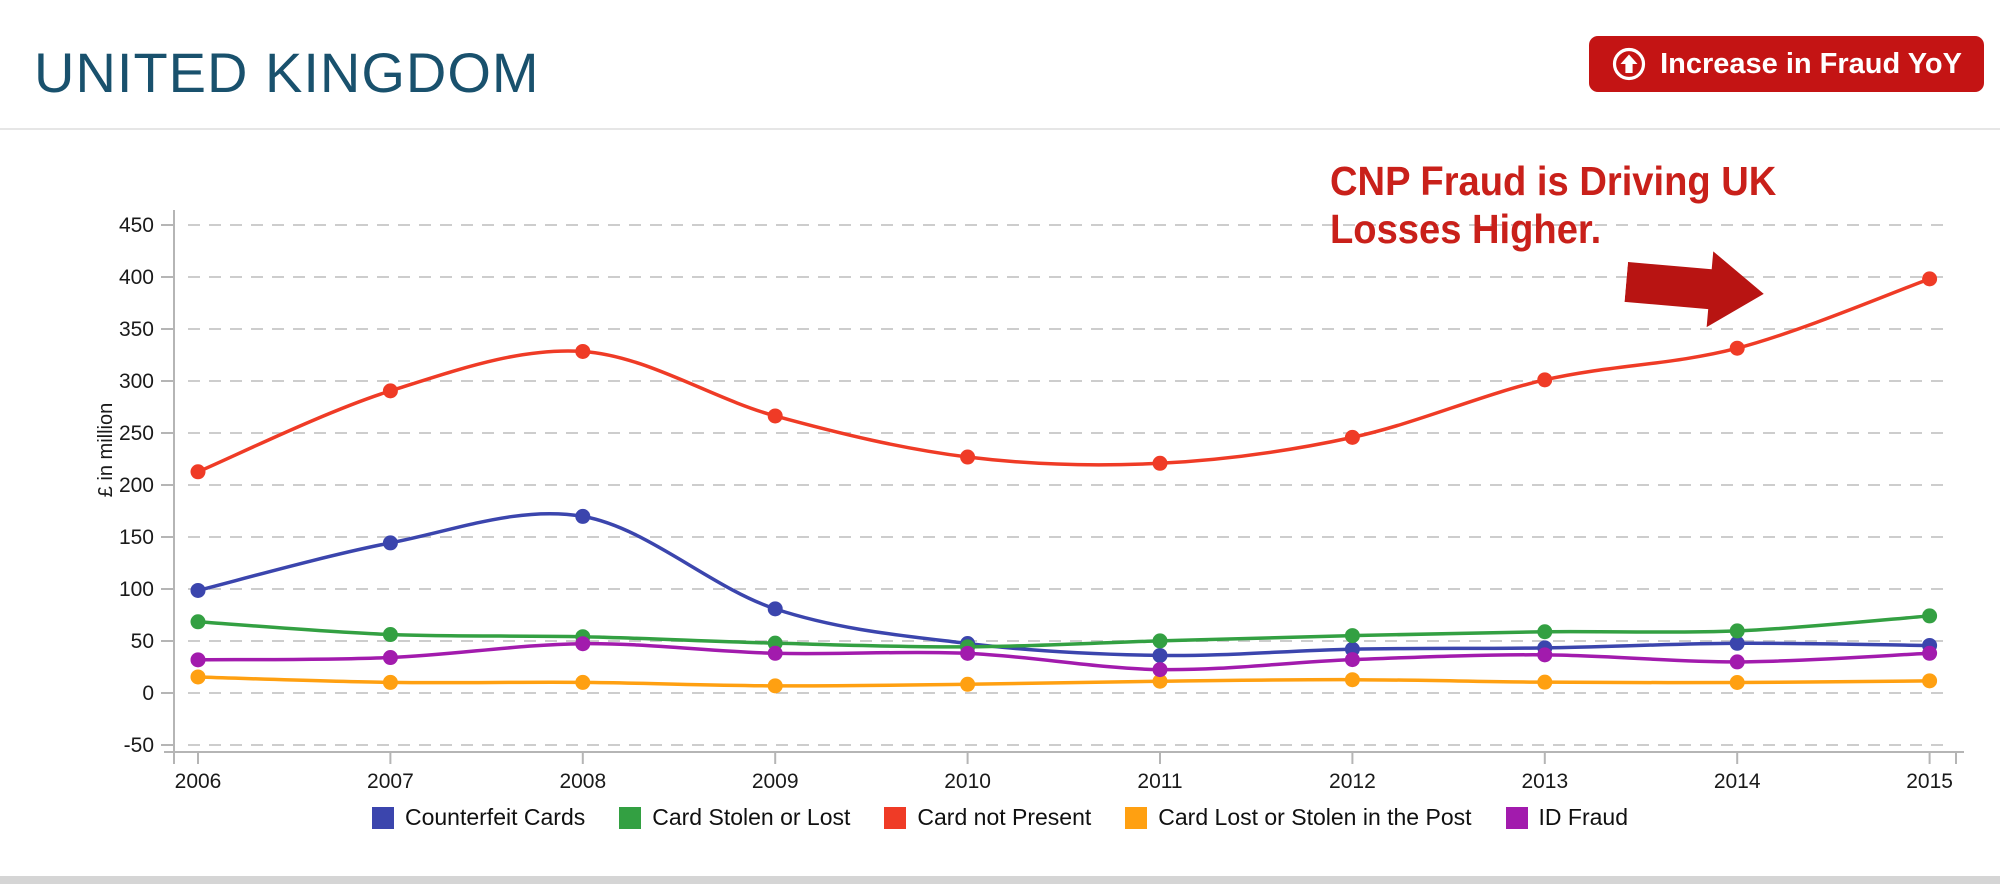  What do you see at coordinates (967, 781) in the screenshot?
I see `svg-text: 2010` at bounding box center [967, 781].